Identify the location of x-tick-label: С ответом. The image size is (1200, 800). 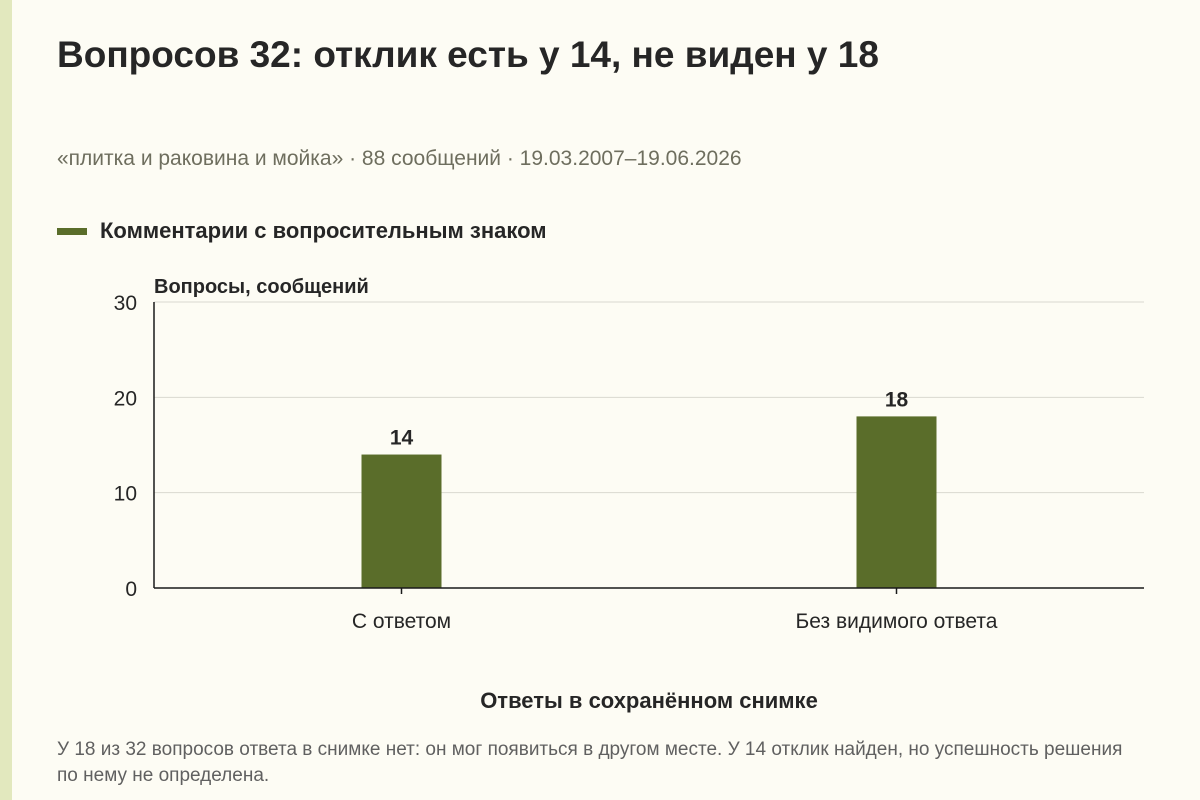
(401, 621).